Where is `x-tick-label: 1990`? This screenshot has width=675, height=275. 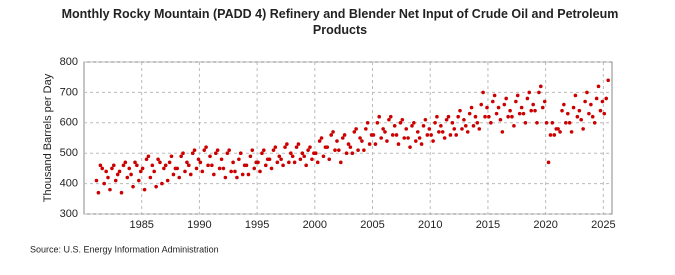 x-tick-label: 1990 is located at coordinates (199, 225).